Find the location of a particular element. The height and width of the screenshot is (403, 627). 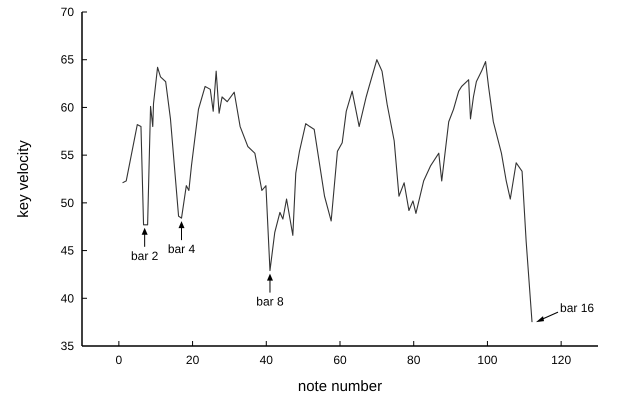

y-tick-label: 60 is located at coordinates (67, 107).